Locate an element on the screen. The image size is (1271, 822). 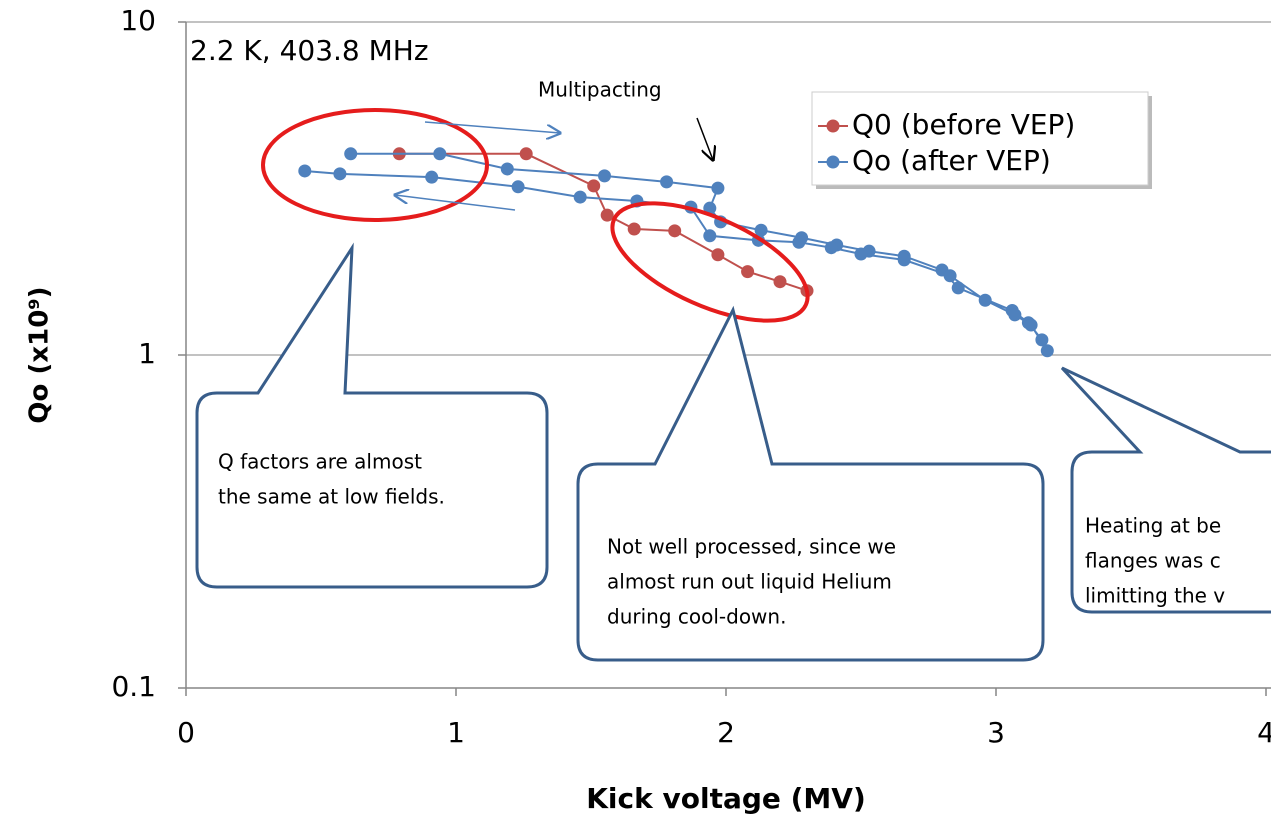
callout-text: flanges was c is located at coordinates (1153, 561).